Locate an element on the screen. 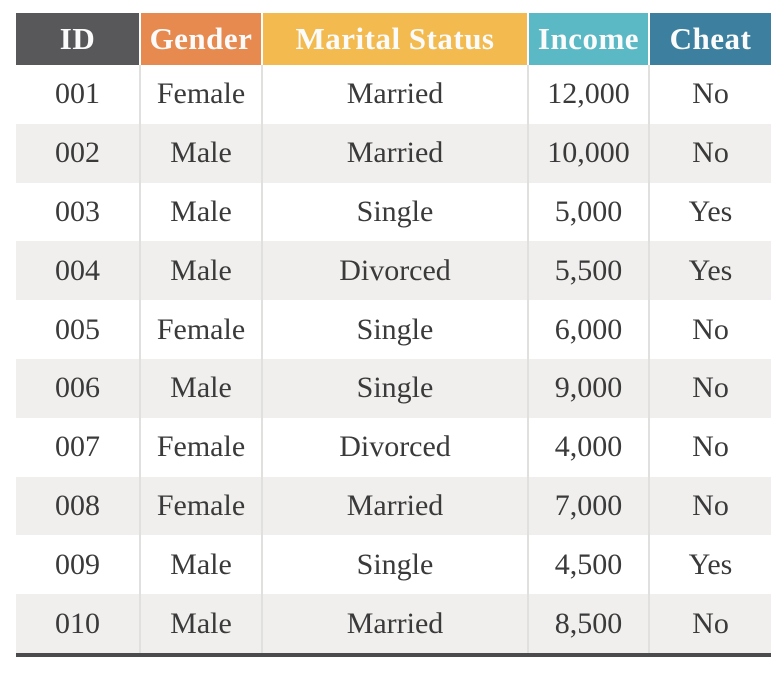 This screenshot has width=784, height=674. table-row: 006 Male Single 9,000 No is located at coordinates (393, 388).